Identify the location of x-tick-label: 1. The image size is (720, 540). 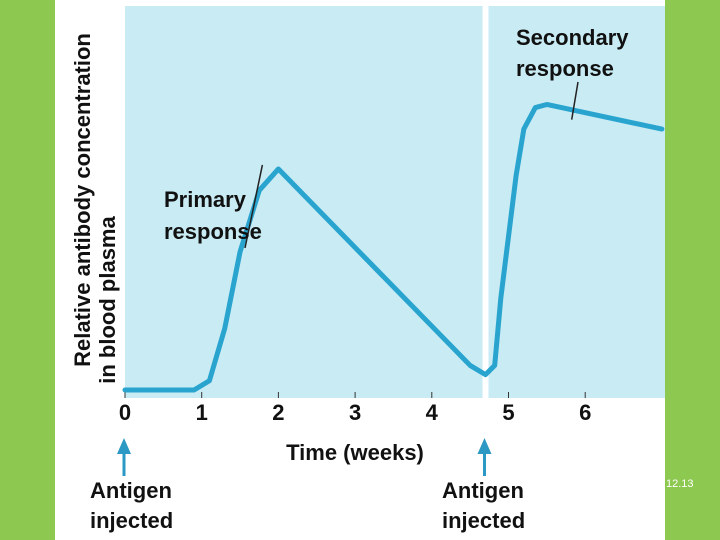
(202, 412).